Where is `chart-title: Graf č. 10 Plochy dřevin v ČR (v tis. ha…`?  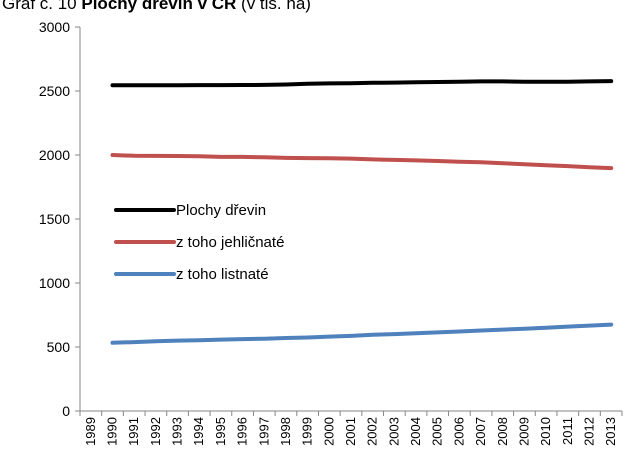 chart-title: Graf č. 10 Plochy dřevin v ČR (v tis. ha… is located at coordinates (156, 7).